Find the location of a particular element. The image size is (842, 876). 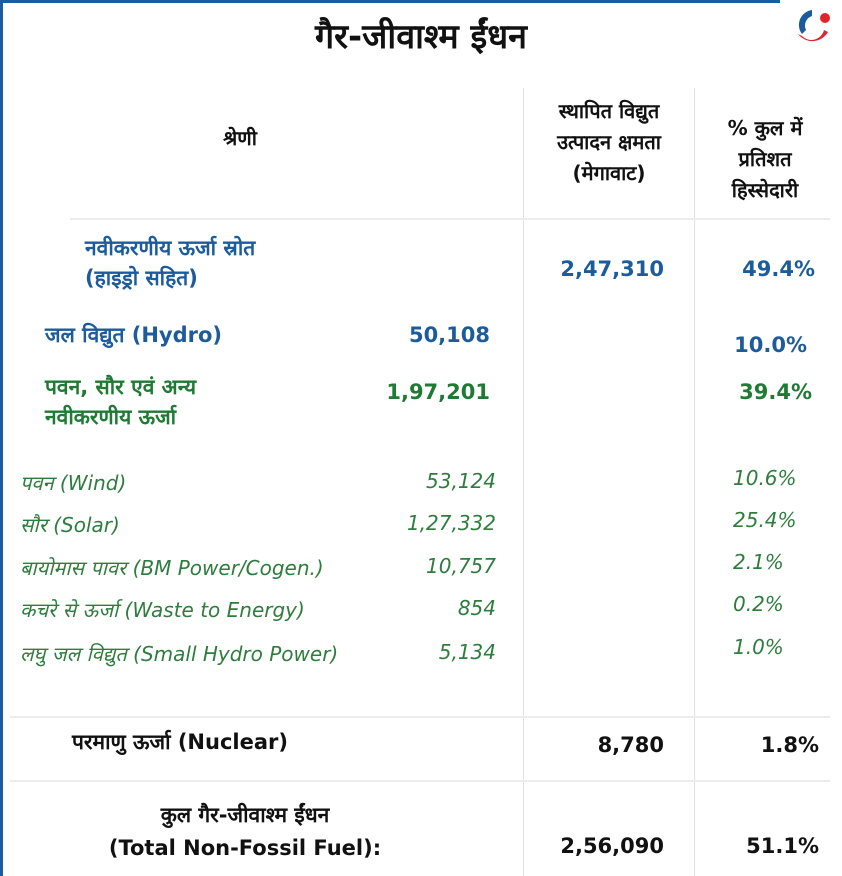

header-share-line: हिस्सेदारी is located at coordinates (765, 190).